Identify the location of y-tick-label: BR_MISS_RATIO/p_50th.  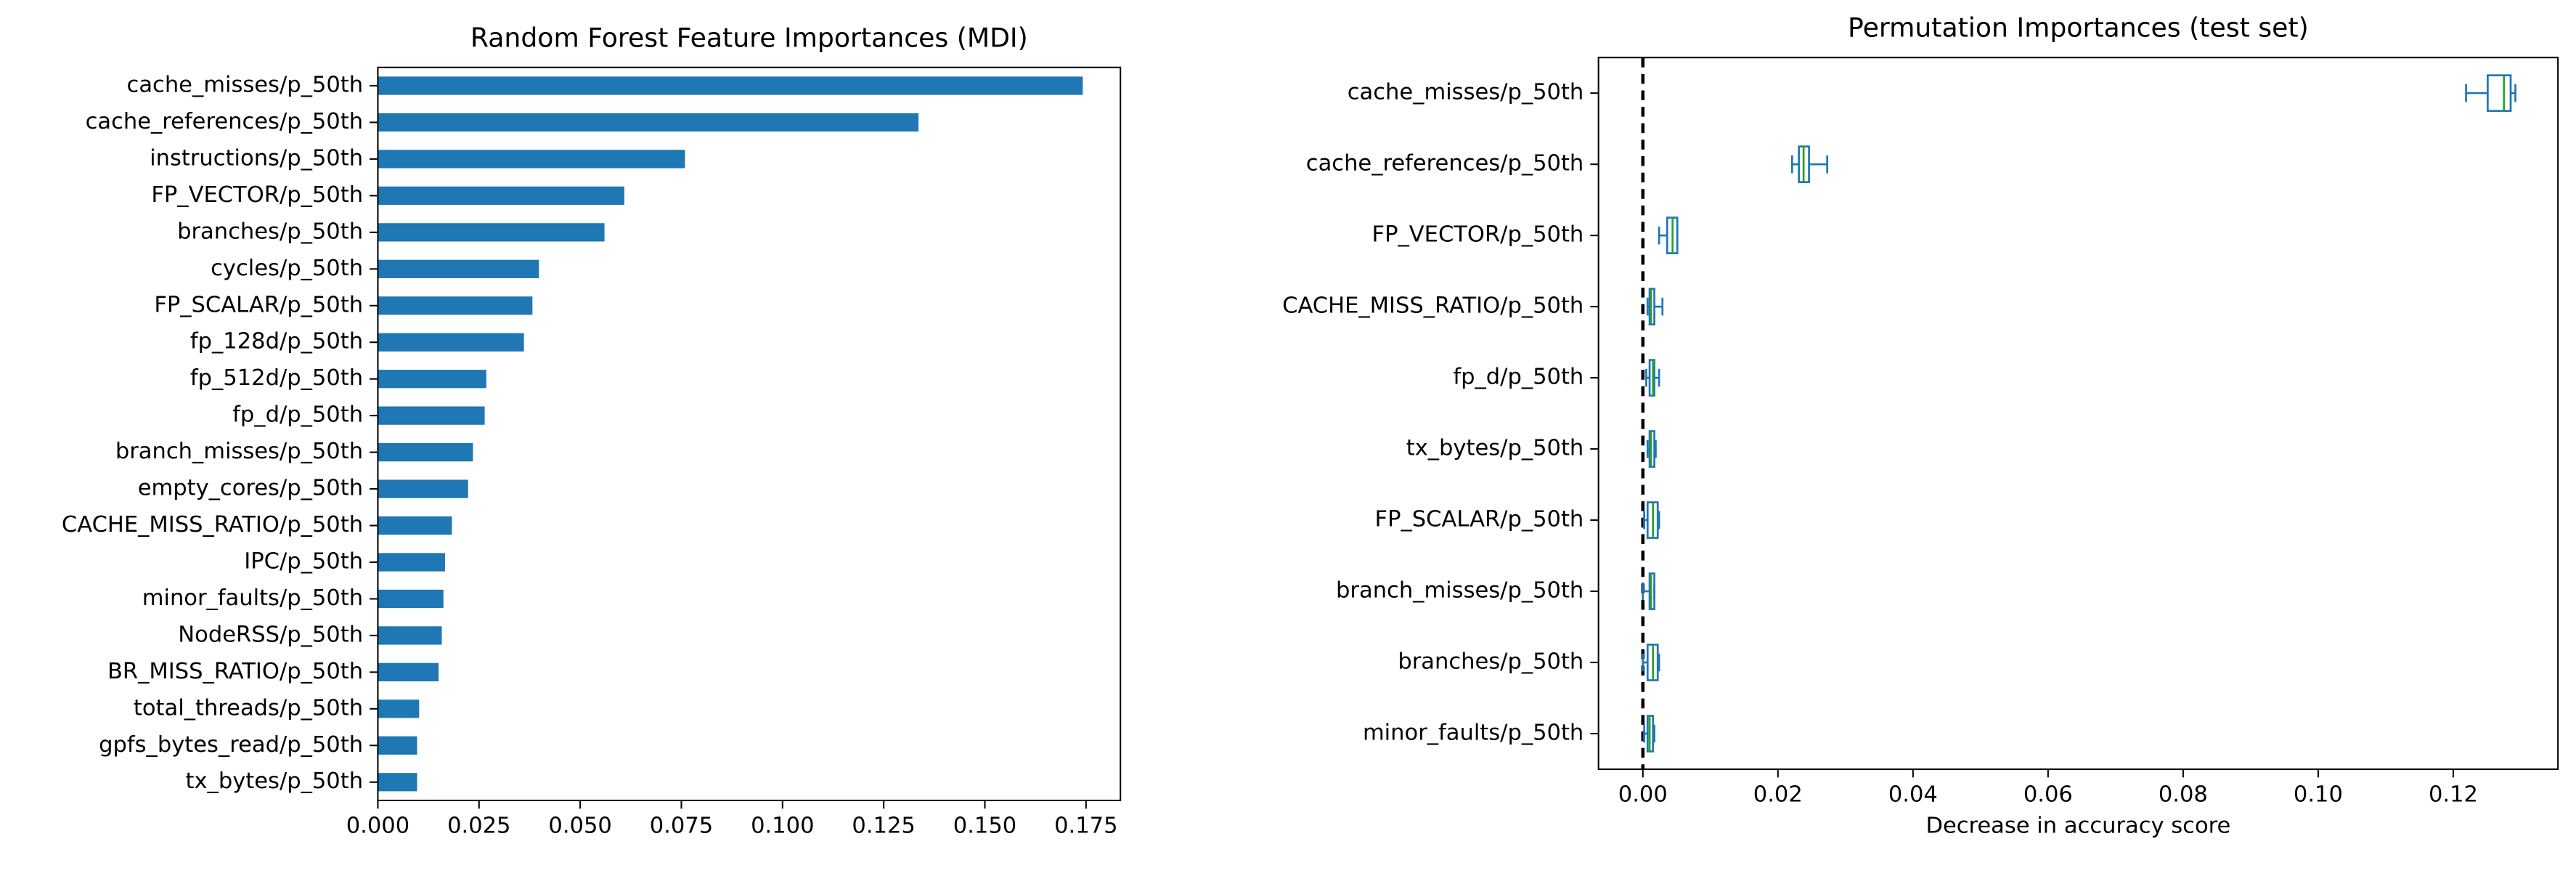
(235, 671).